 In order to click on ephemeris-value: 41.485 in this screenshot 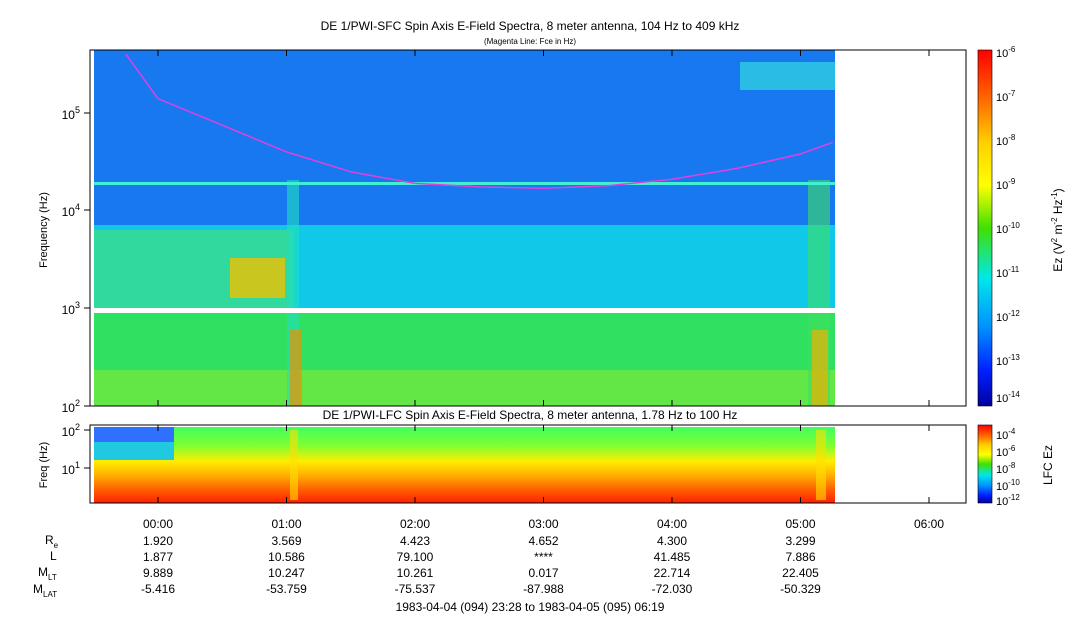, I will do `click(672, 557)`.